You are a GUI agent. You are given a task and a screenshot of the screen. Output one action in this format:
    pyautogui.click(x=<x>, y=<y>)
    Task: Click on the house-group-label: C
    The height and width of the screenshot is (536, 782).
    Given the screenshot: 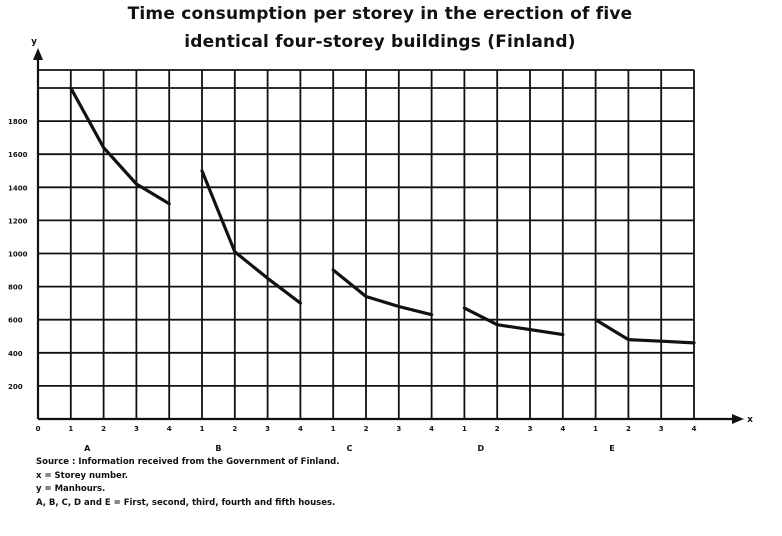 What is the action you would take?
    pyautogui.click(x=350, y=448)
    